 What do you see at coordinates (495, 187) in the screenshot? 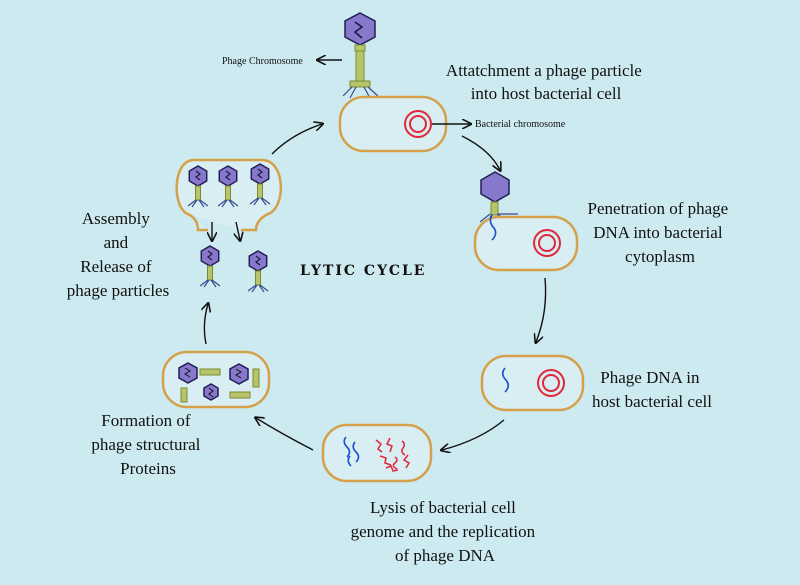
I see `empty-phage-head` at bounding box center [495, 187].